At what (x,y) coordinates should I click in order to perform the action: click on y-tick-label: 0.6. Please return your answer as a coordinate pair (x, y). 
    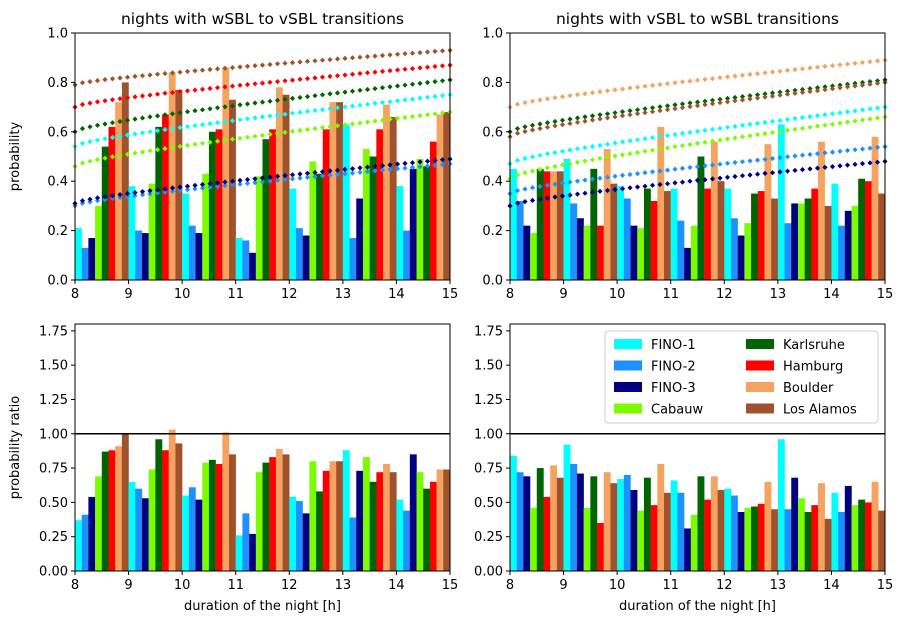
    Looking at the image, I should click on (492, 132).